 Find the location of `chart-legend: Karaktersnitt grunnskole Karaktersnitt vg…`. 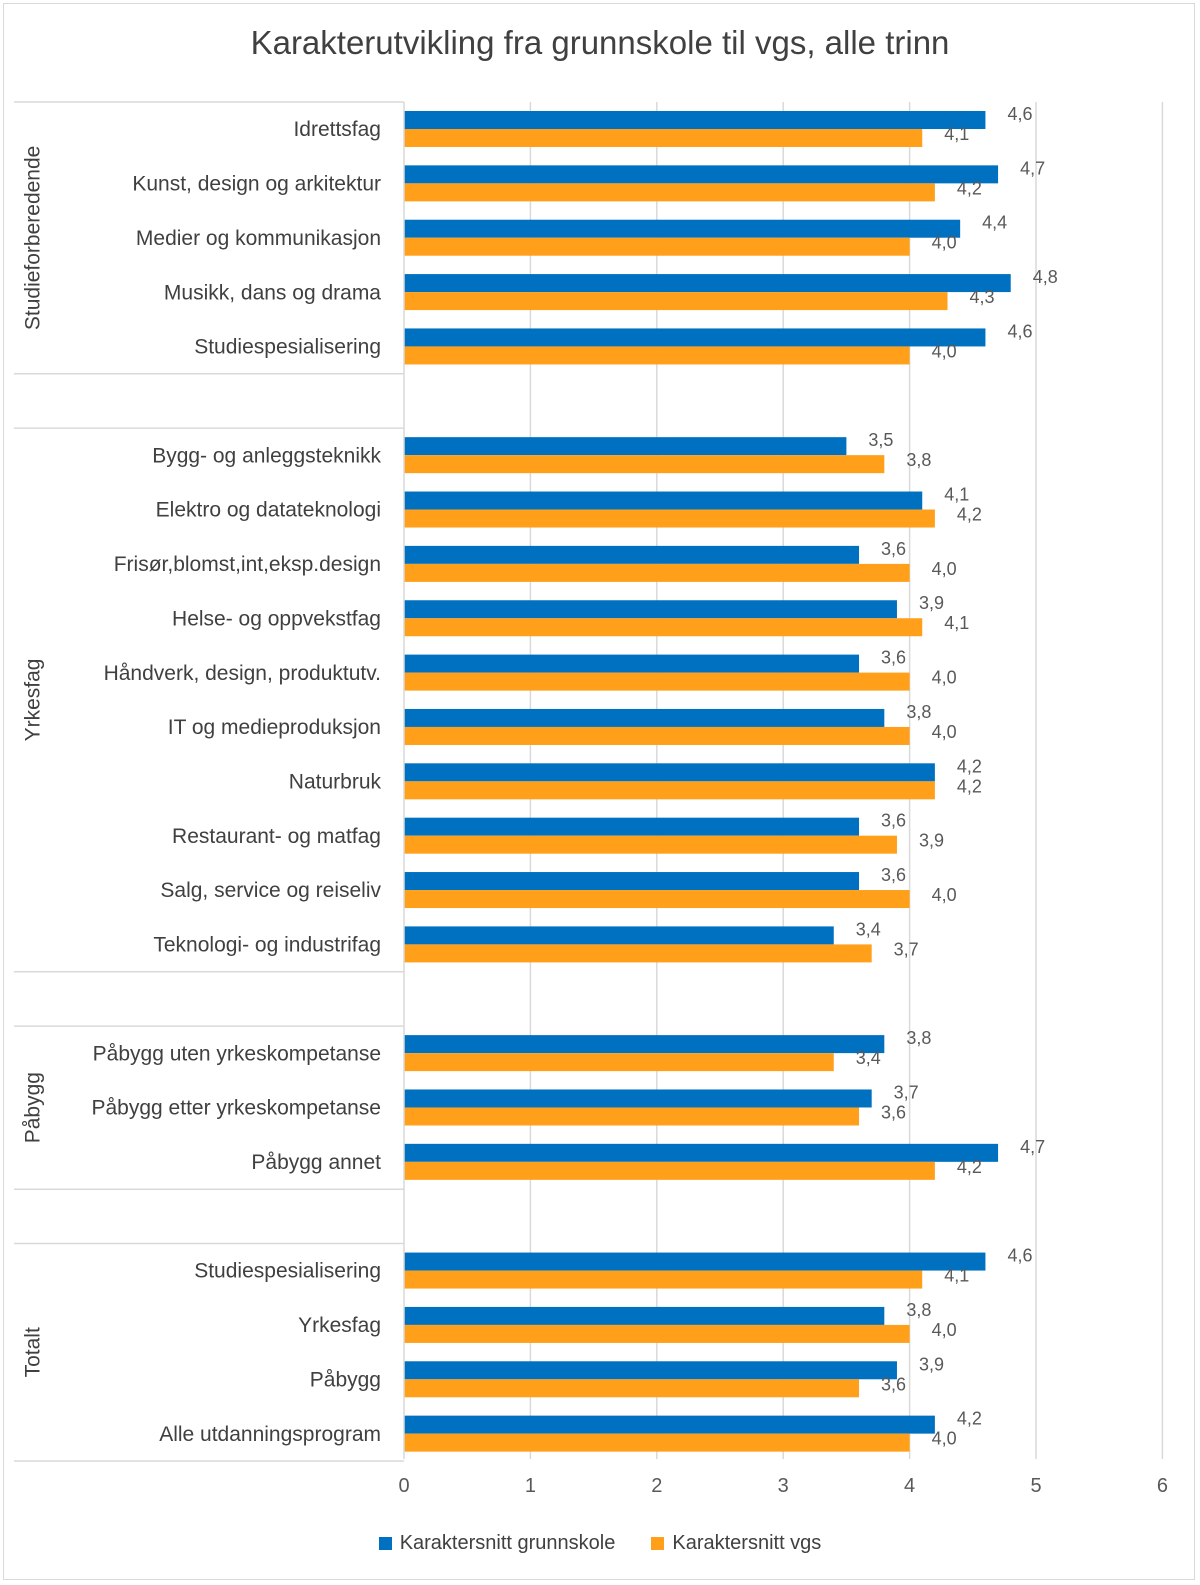

chart-legend: Karaktersnitt grunnskole Karaktersnitt vg… is located at coordinates (600, 1543).